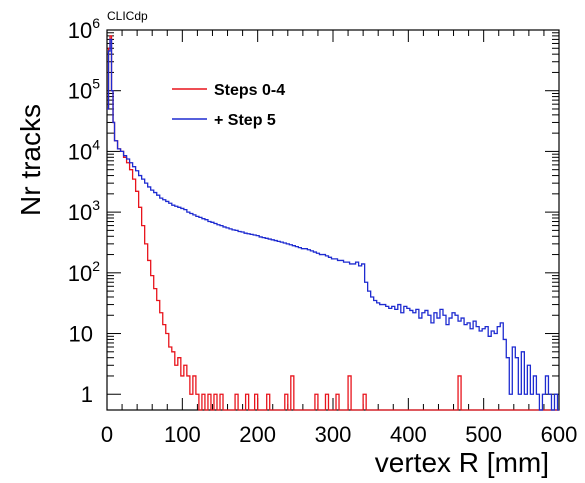 The width and height of the screenshot is (585, 483). Describe the element at coordinates (30, 160) in the screenshot. I see `y-axis-label: Nr tracks` at that location.